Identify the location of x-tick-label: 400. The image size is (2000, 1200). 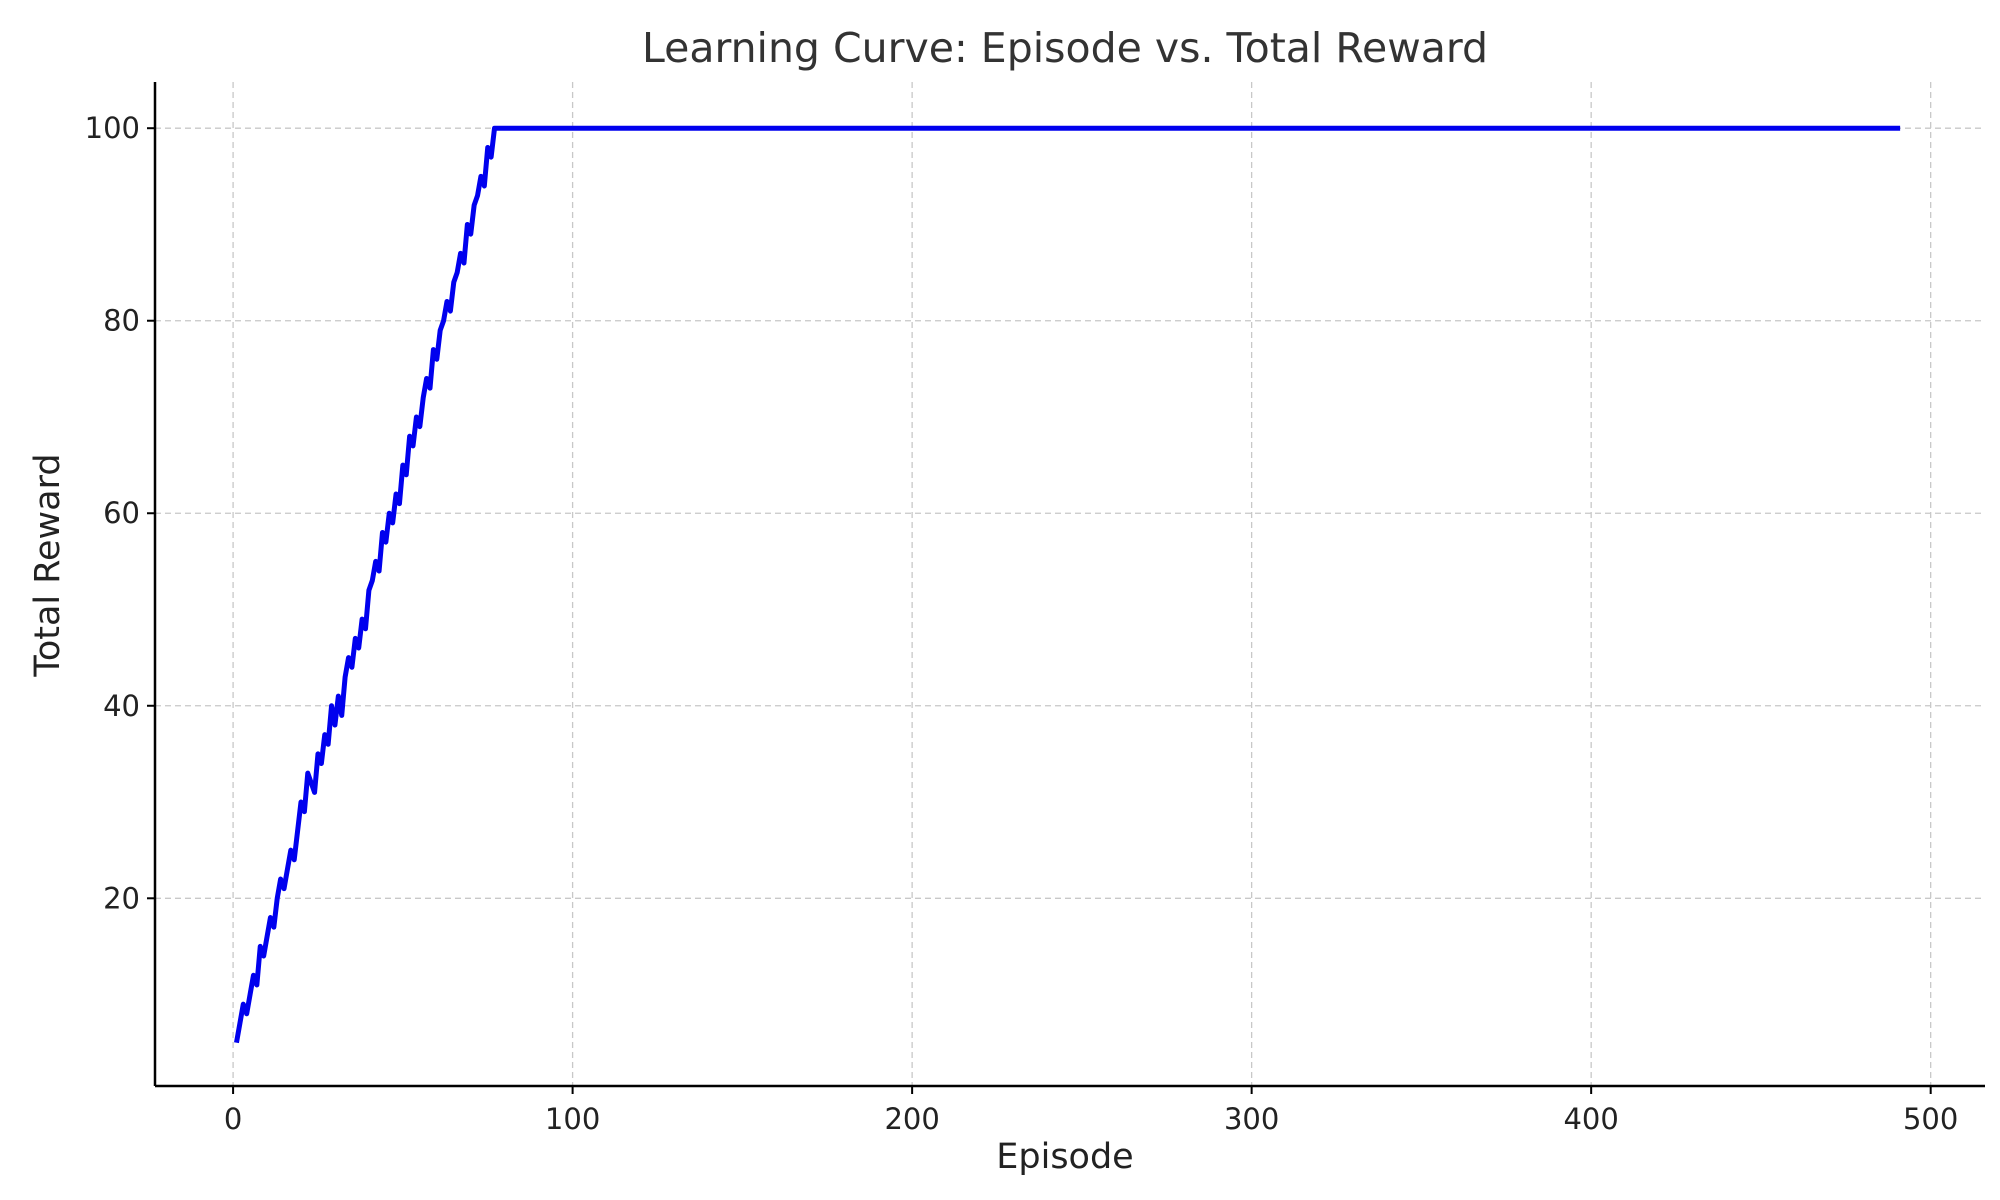
(1590, 1119).